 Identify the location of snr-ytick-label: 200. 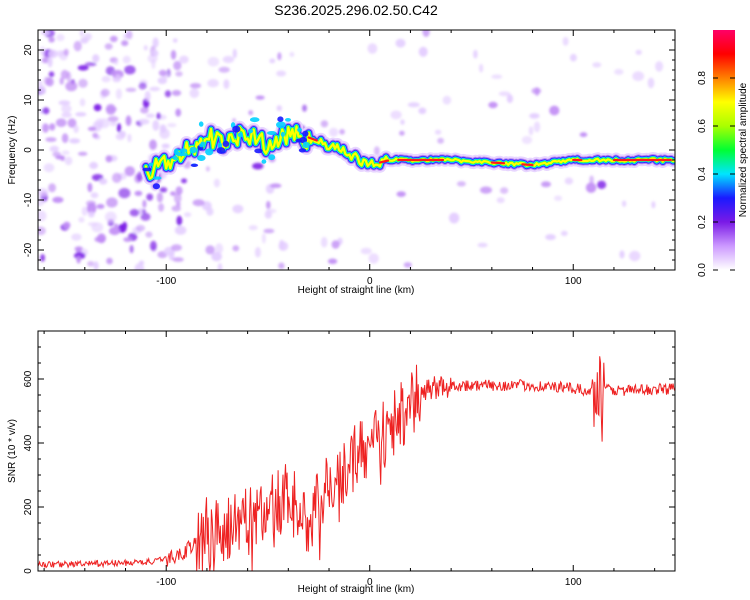
(28, 506).